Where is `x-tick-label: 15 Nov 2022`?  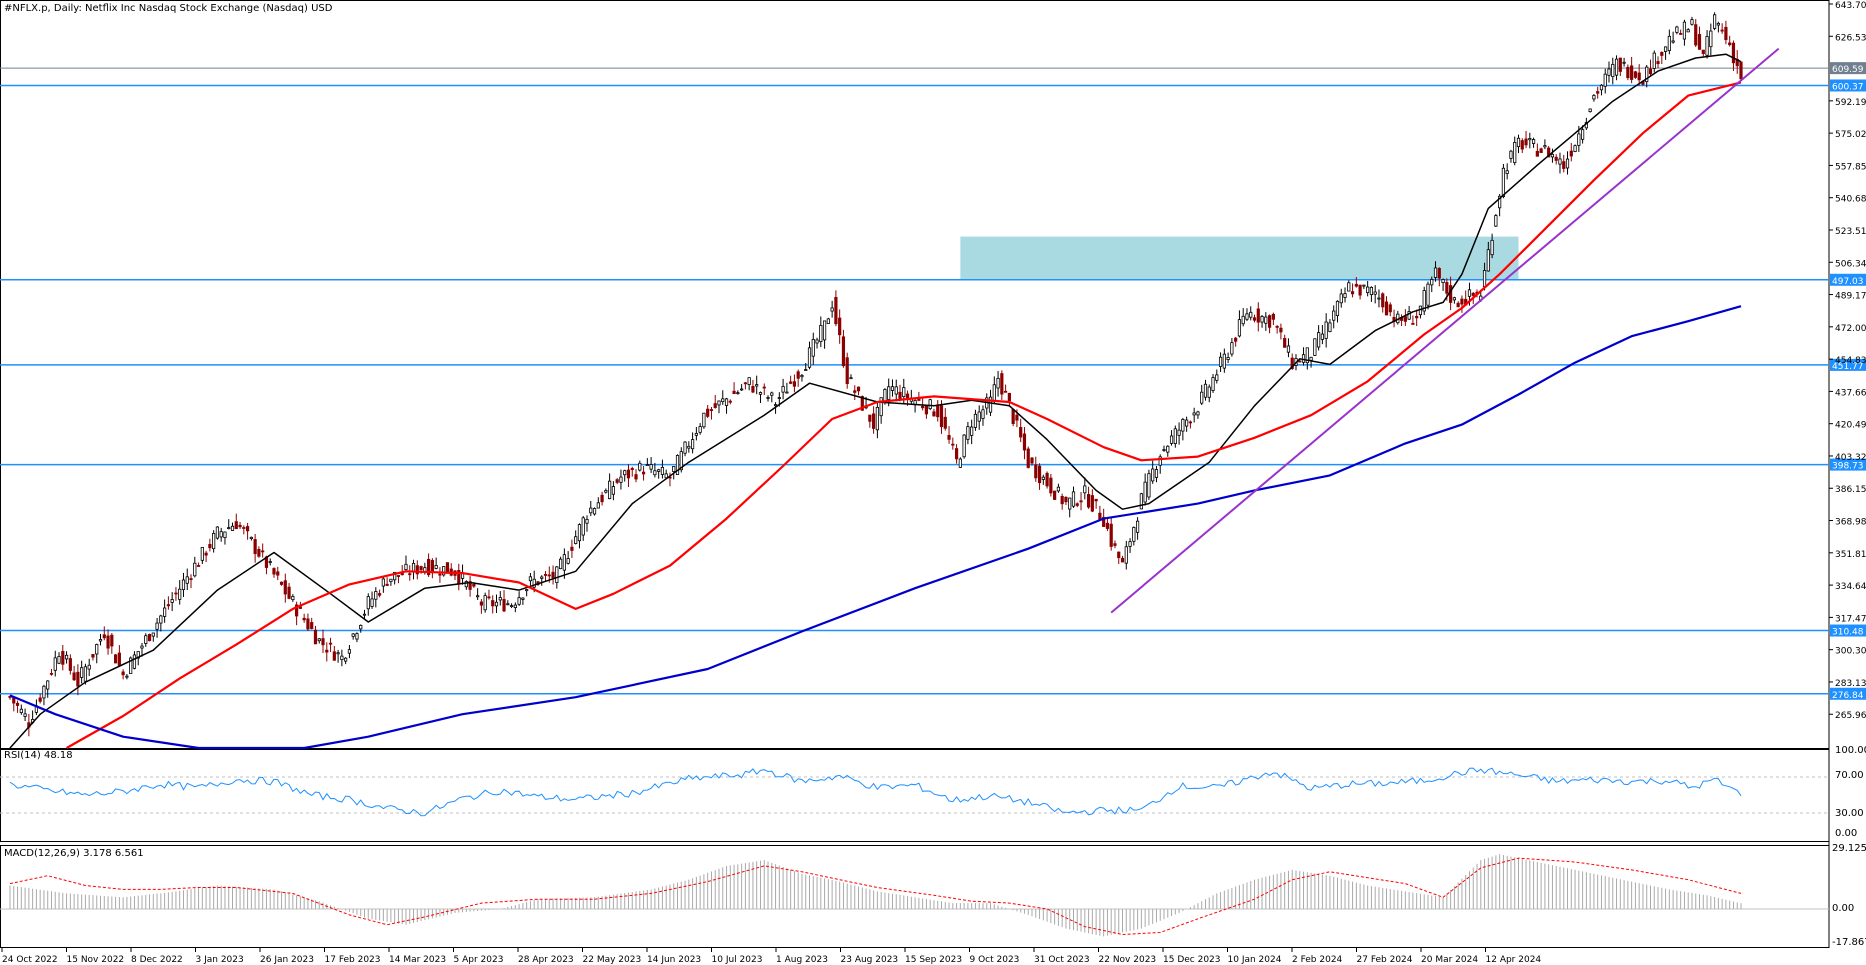
x-tick-label: 15 Nov 2022 is located at coordinates (96, 960).